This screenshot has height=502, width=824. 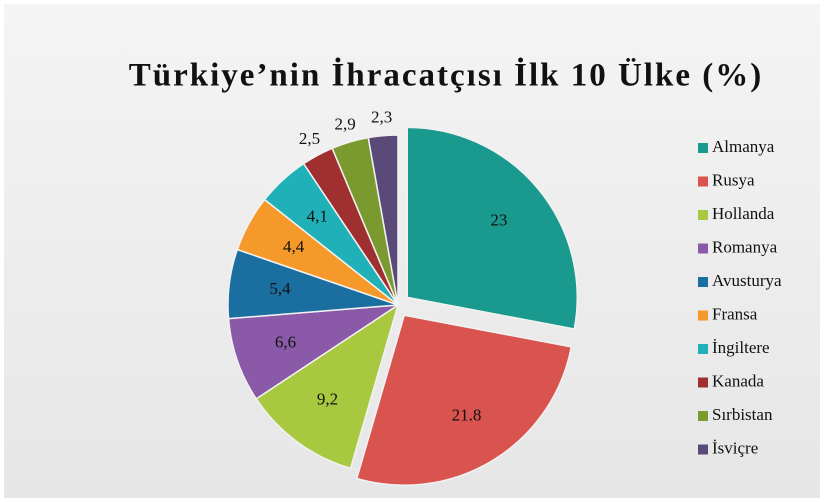 I want to click on data-label: 4,4, so click(x=294, y=246).